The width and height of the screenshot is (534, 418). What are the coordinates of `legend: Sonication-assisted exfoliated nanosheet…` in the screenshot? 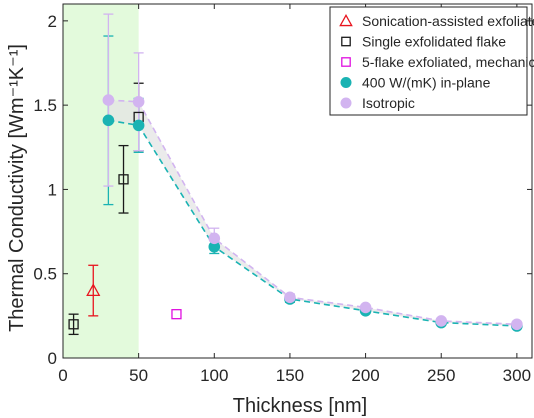 It's located at (431, 61).